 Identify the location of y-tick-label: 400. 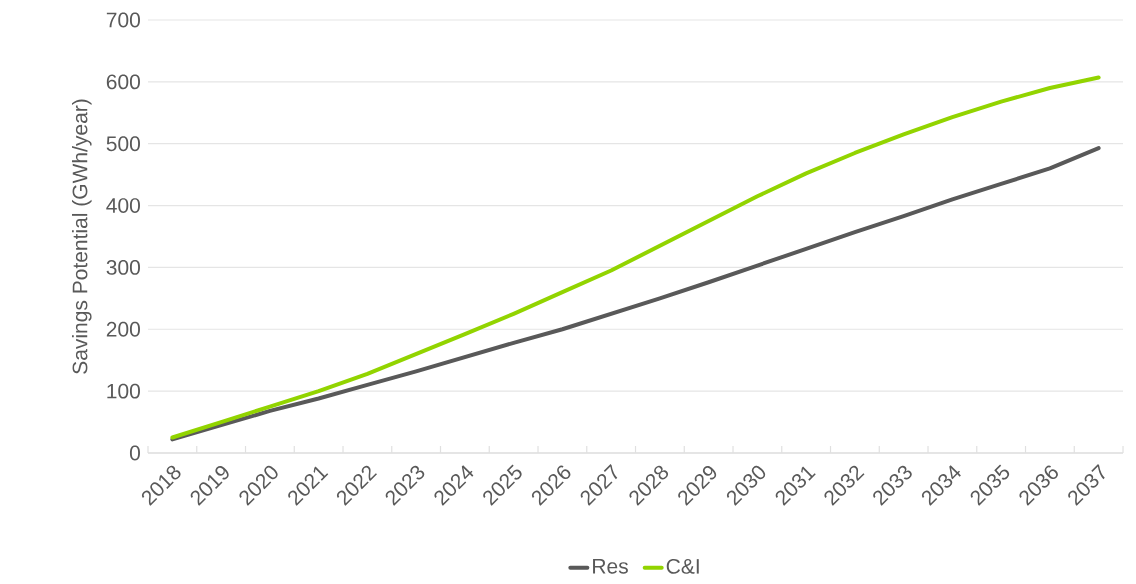
(123, 205).